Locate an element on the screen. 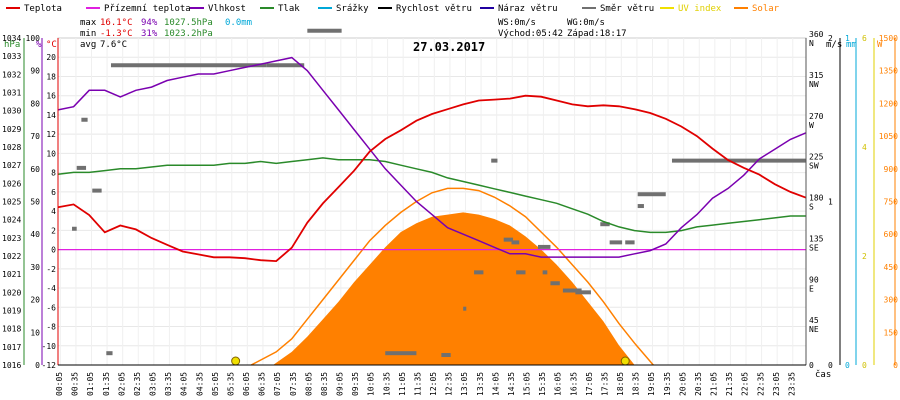 The height and width of the screenshot is (400, 900). x-tick-label: 09:05 is located at coordinates (340, 384).